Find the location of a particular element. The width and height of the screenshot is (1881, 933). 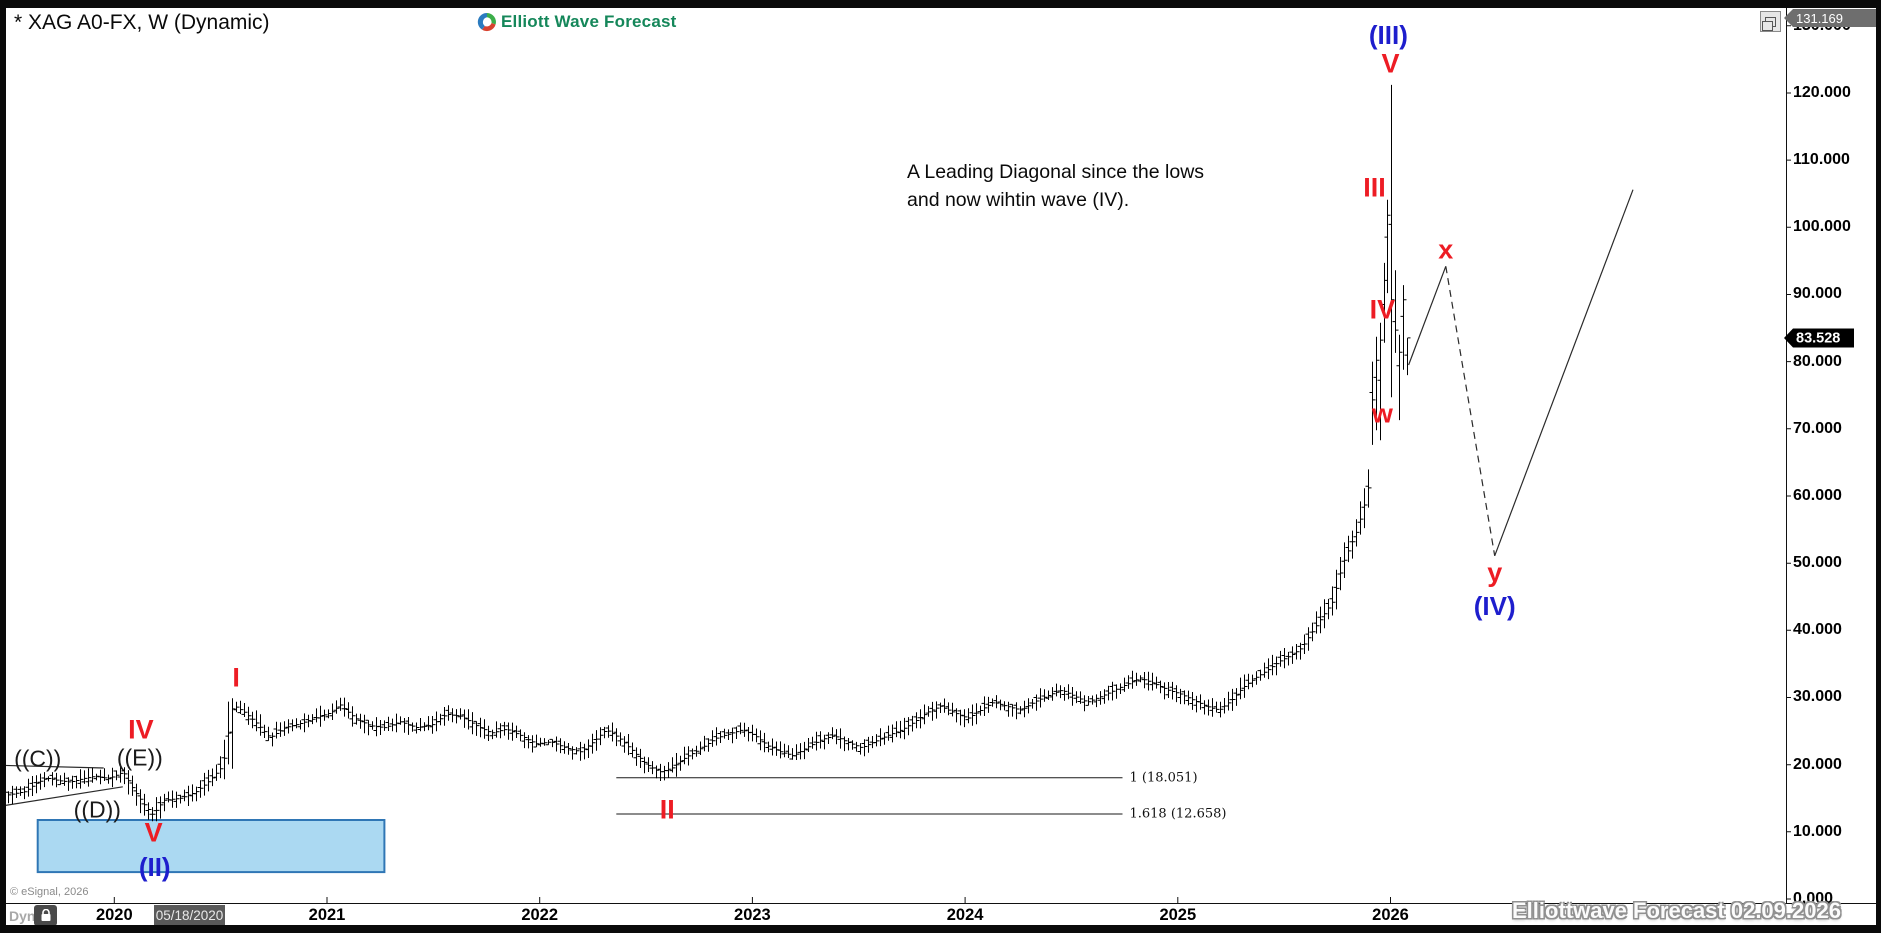

annotation-note-line1: A Leading Diagonal since the lows is located at coordinates (1056, 172).